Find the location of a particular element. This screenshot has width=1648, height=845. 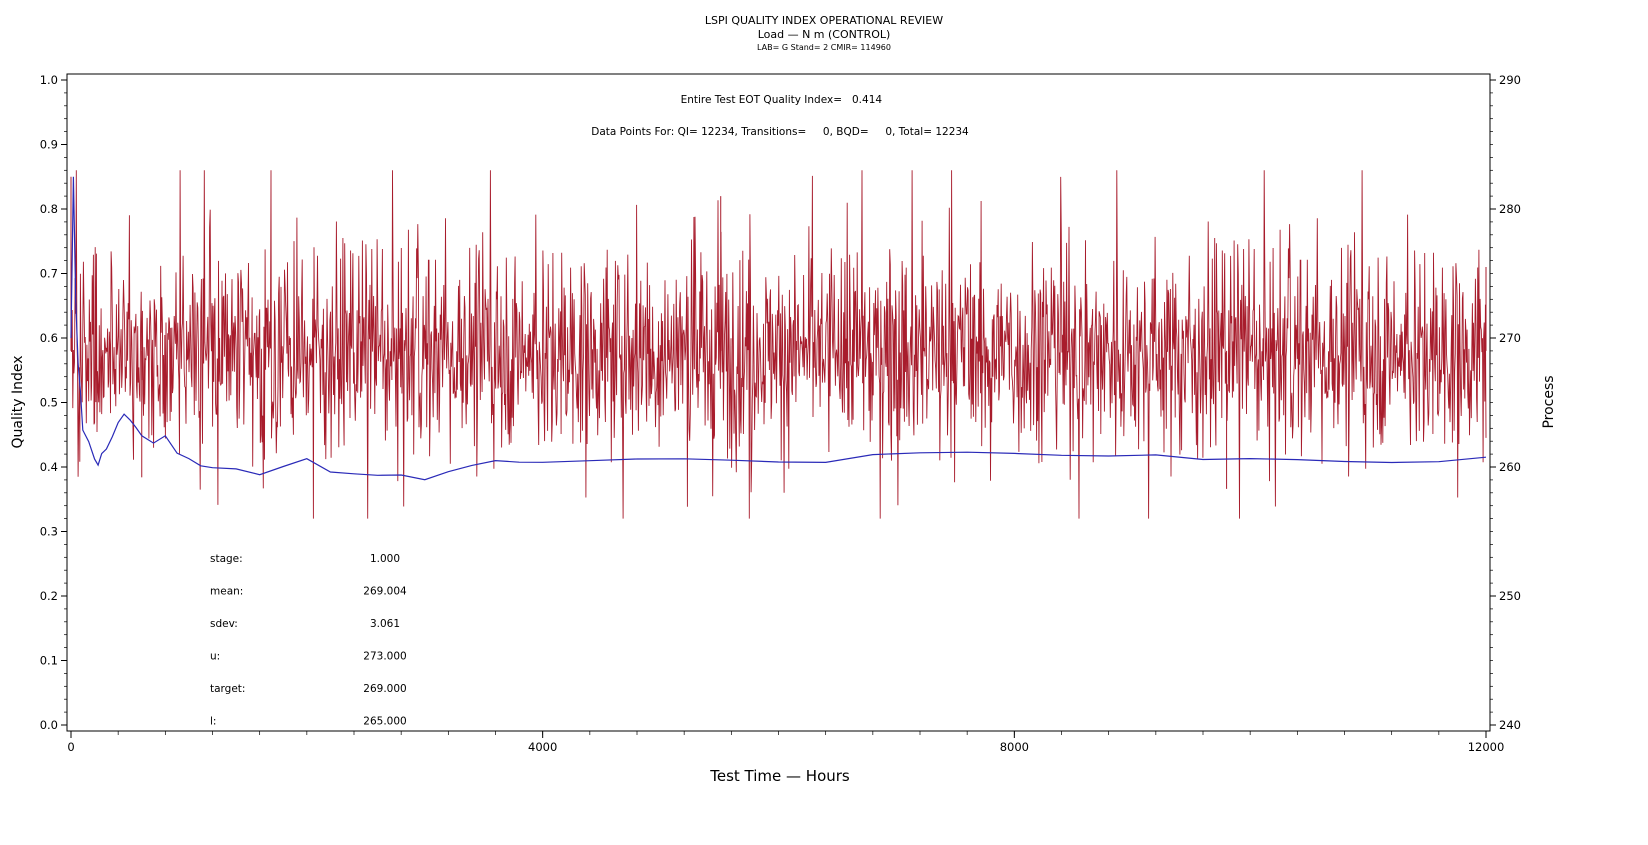

y-tick-label: 0.9 is located at coordinates (49, 145).